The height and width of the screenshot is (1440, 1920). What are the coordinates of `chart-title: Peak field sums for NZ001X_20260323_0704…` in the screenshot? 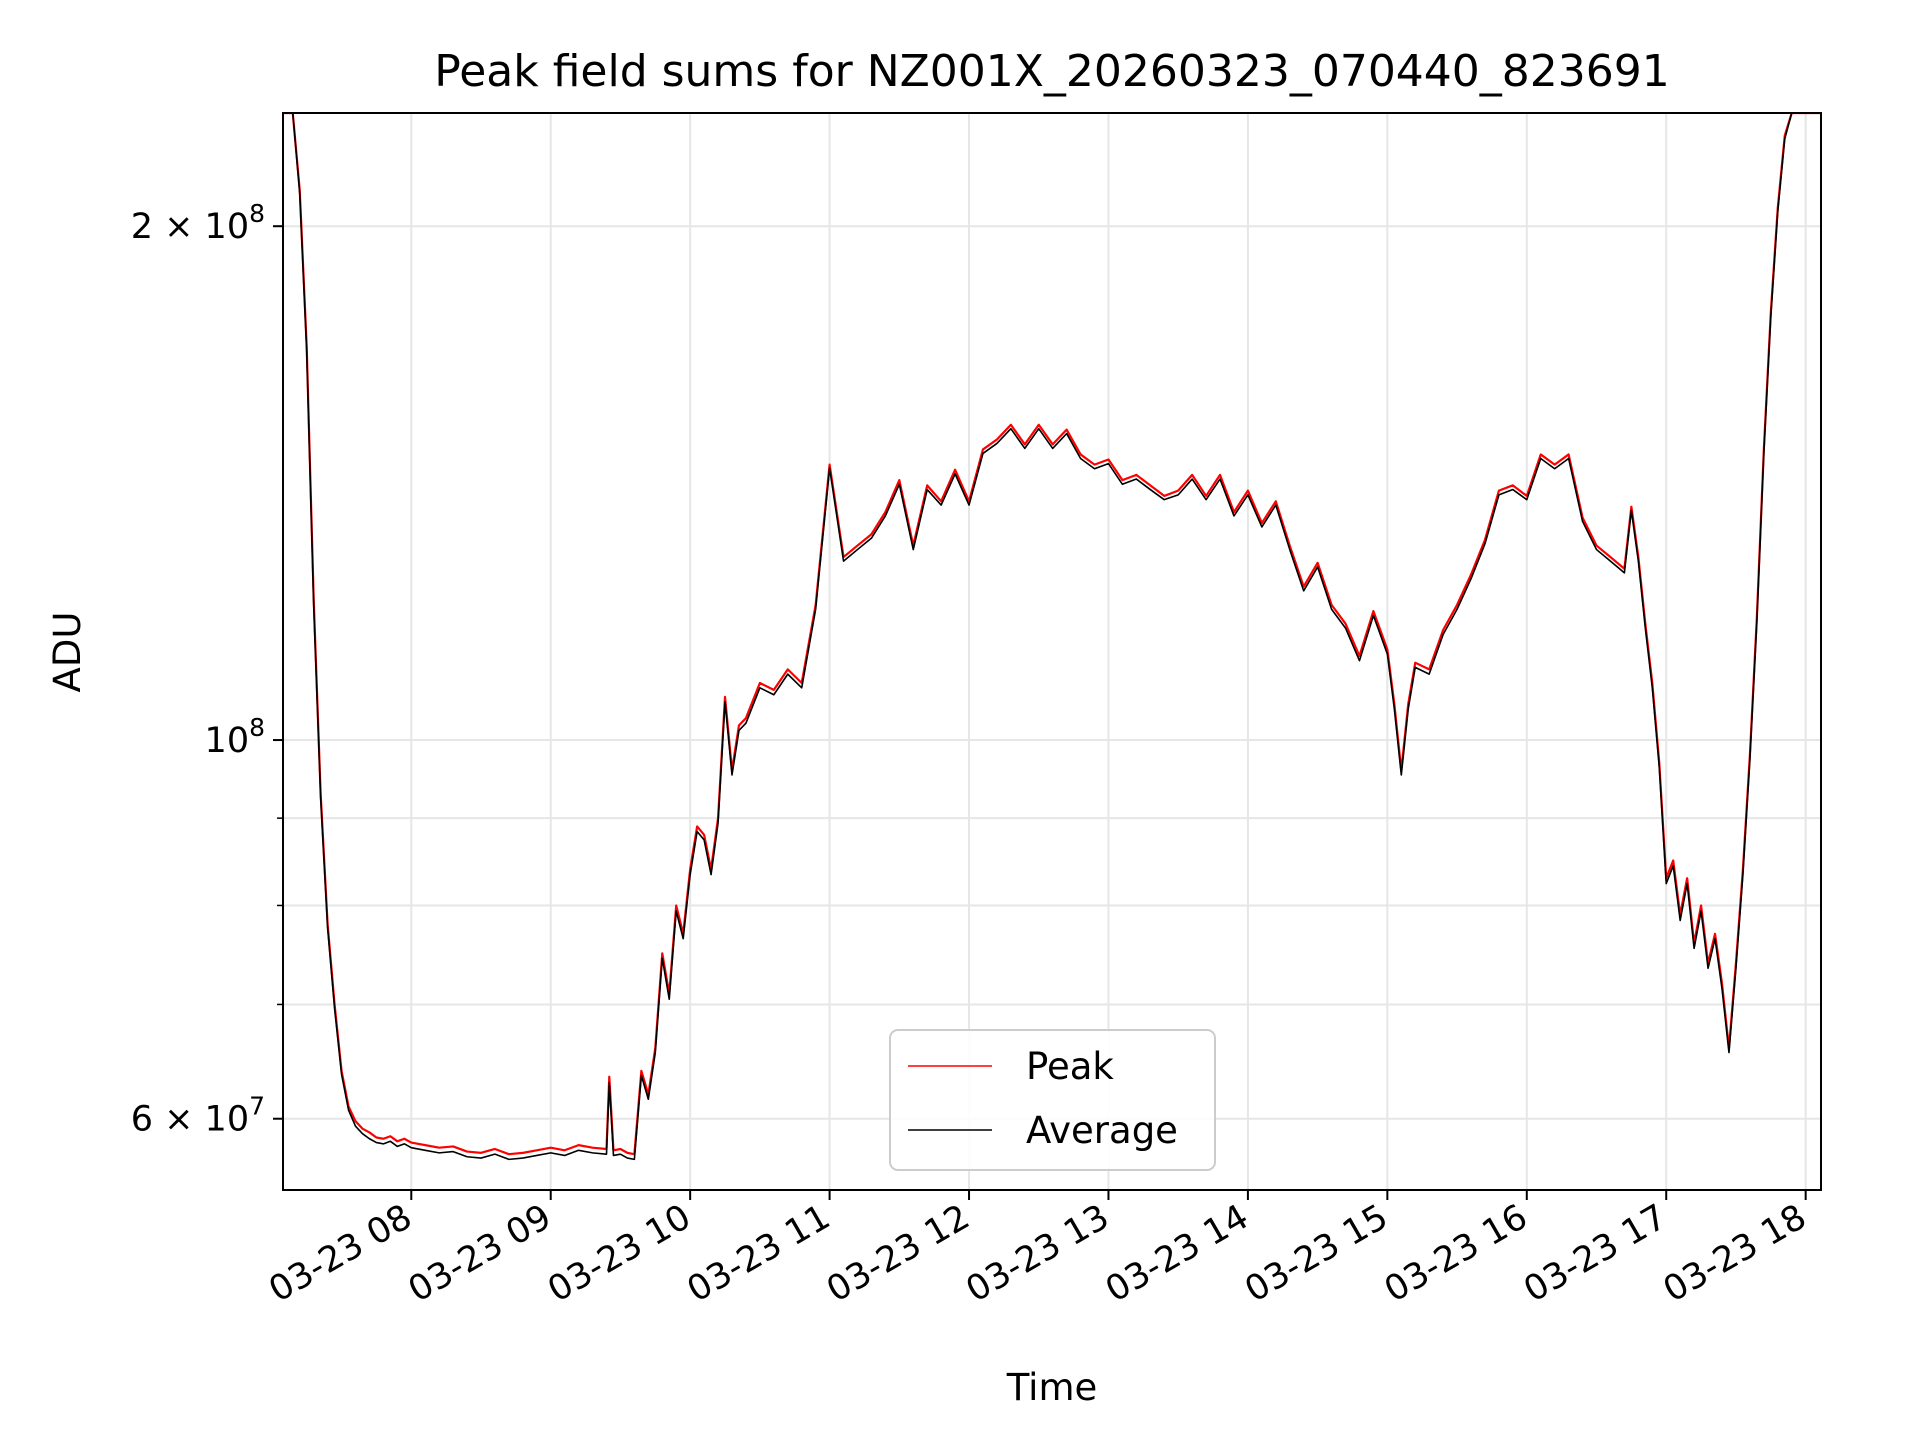 It's located at (1052, 71).